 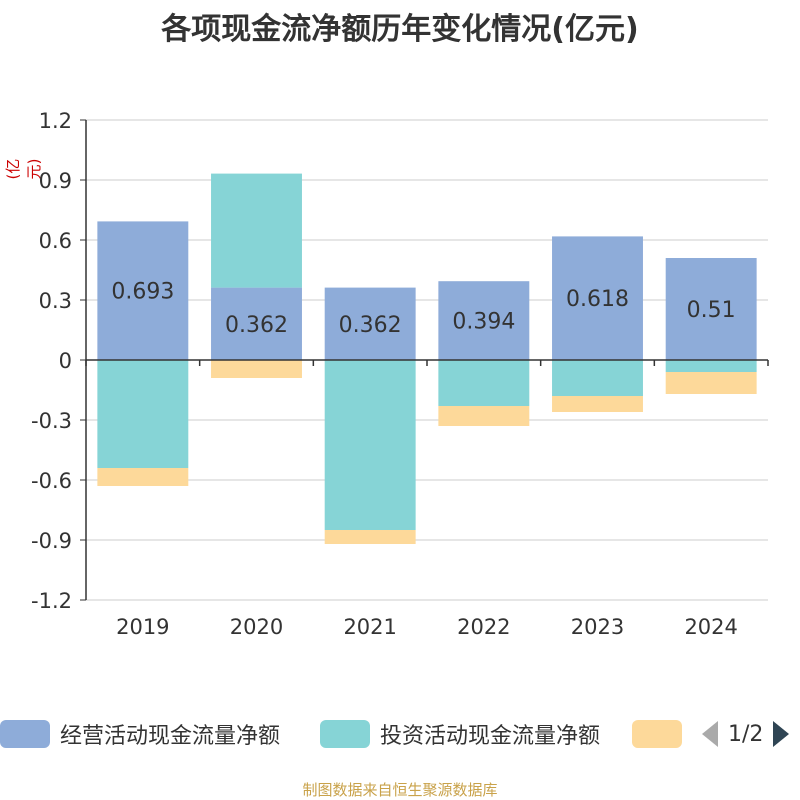 I want to click on y-tick-label: 0.3, so click(x=55, y=301).